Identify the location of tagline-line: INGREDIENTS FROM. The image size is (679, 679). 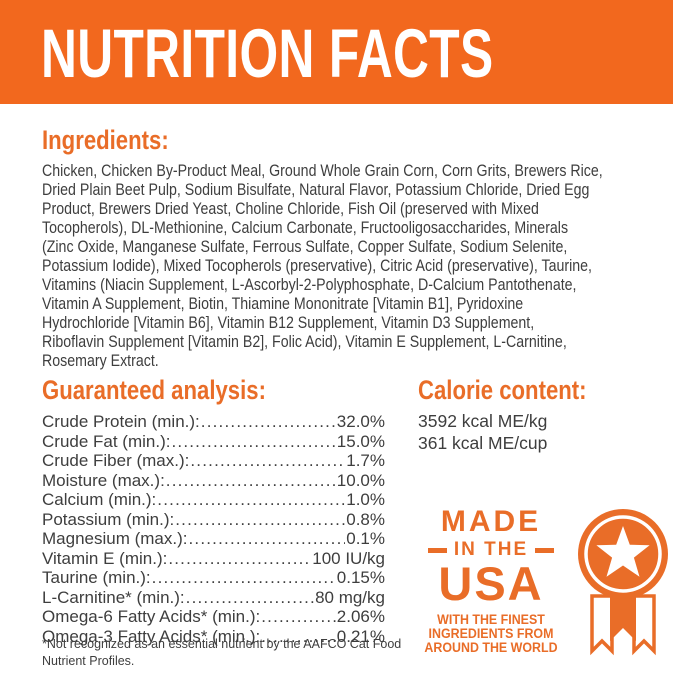
(491, 633).